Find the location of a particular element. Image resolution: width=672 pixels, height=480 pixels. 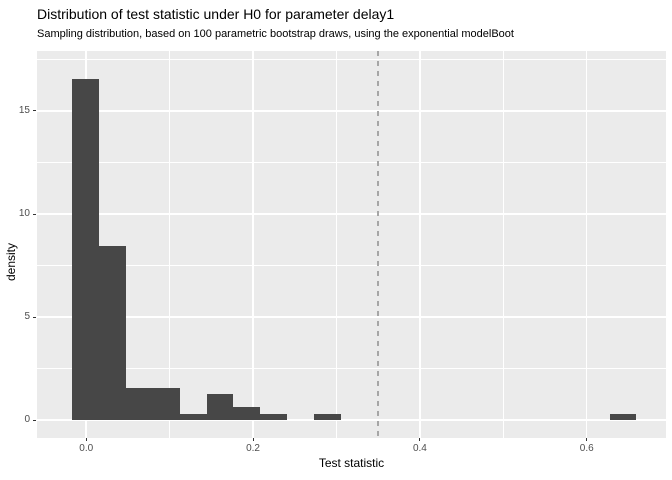

x-tick-label: 0.2 is located at coordinates (253, 448).